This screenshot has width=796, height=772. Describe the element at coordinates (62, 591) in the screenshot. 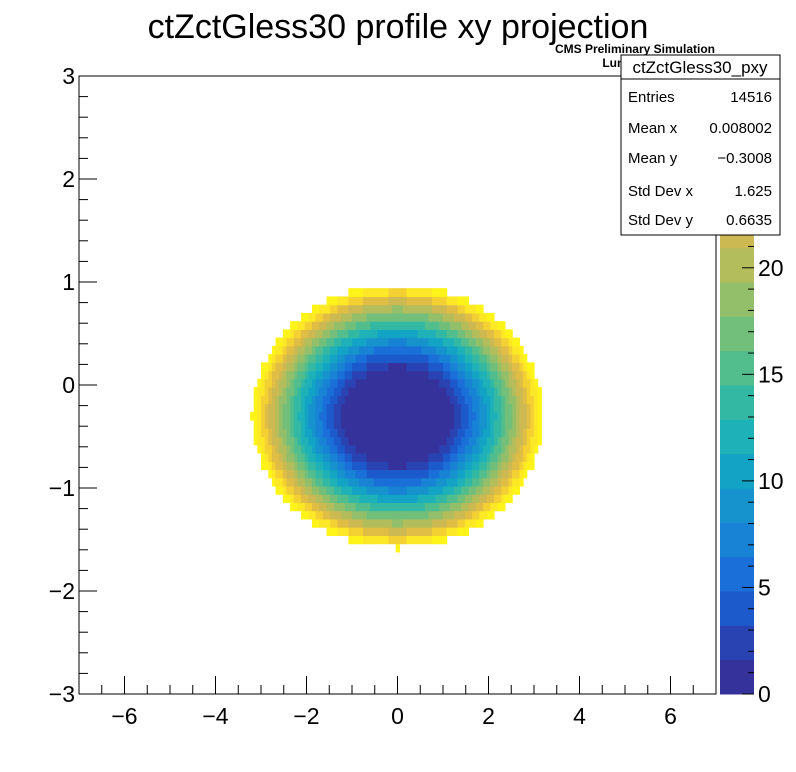

I see `y-tick-label: −2` at that location.